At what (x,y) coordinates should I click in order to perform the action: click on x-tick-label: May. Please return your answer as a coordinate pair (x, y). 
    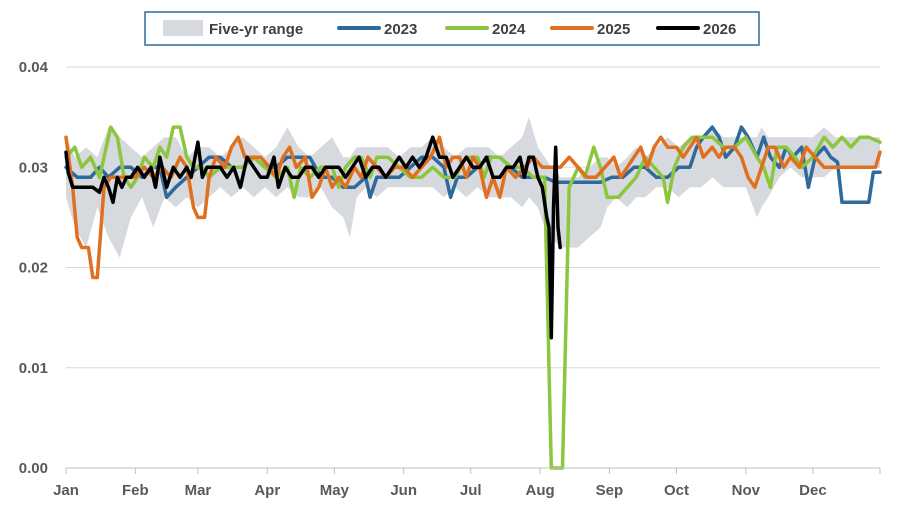
    Looking at the image, I should click on (335, 490).